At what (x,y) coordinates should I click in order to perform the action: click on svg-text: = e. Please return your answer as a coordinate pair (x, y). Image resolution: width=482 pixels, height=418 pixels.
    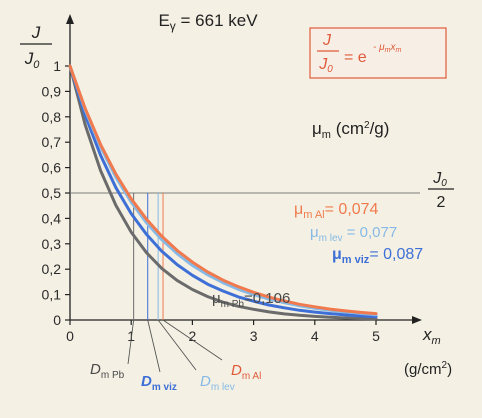
    Looking at the image, I should click on (355, 57).